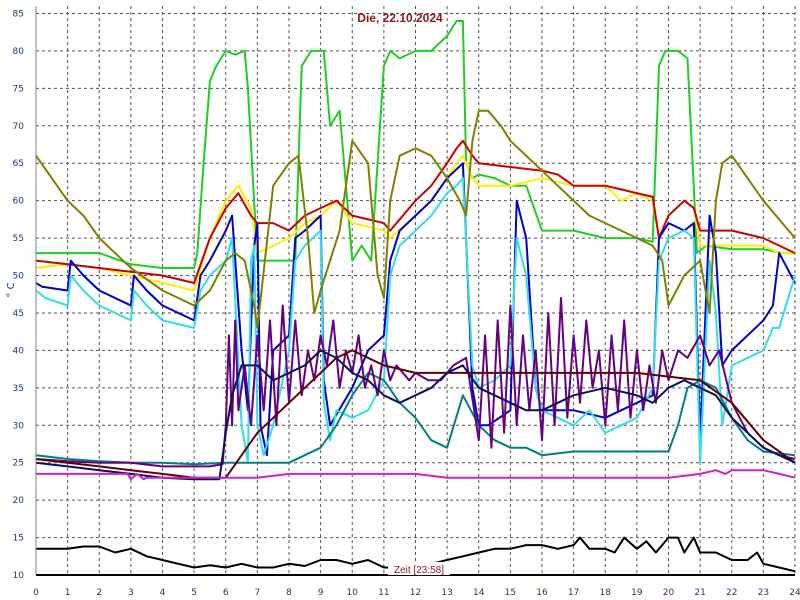 This screenshot has height=600, width=800. What do you see at coordinates (669, 593) in the screenshot?
I see `x-tick-label: 20` at bounding box center [669, 593].